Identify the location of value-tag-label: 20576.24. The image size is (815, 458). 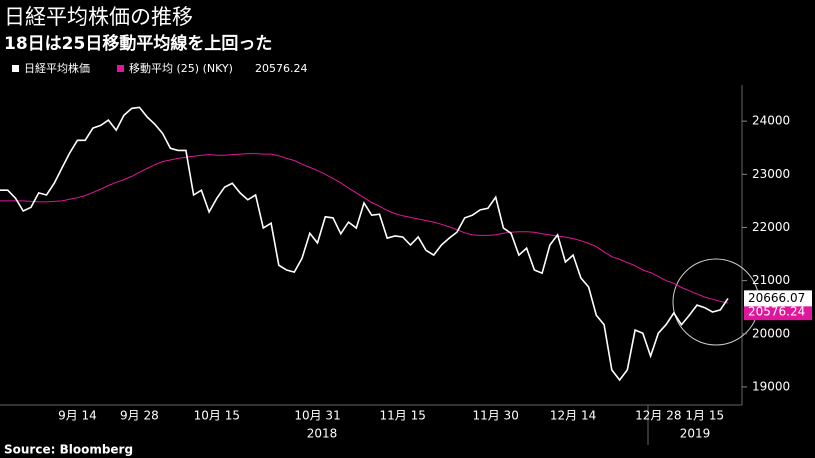
(776, 312).